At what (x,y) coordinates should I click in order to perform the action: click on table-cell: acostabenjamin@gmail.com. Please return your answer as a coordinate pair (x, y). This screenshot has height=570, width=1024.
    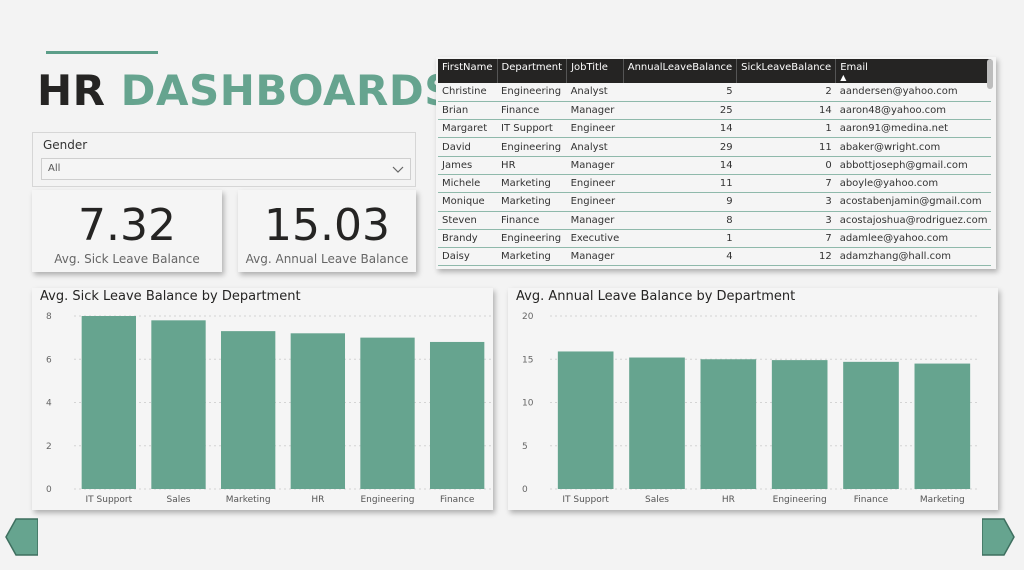
    Looking at the image, I should click on (910, 202).